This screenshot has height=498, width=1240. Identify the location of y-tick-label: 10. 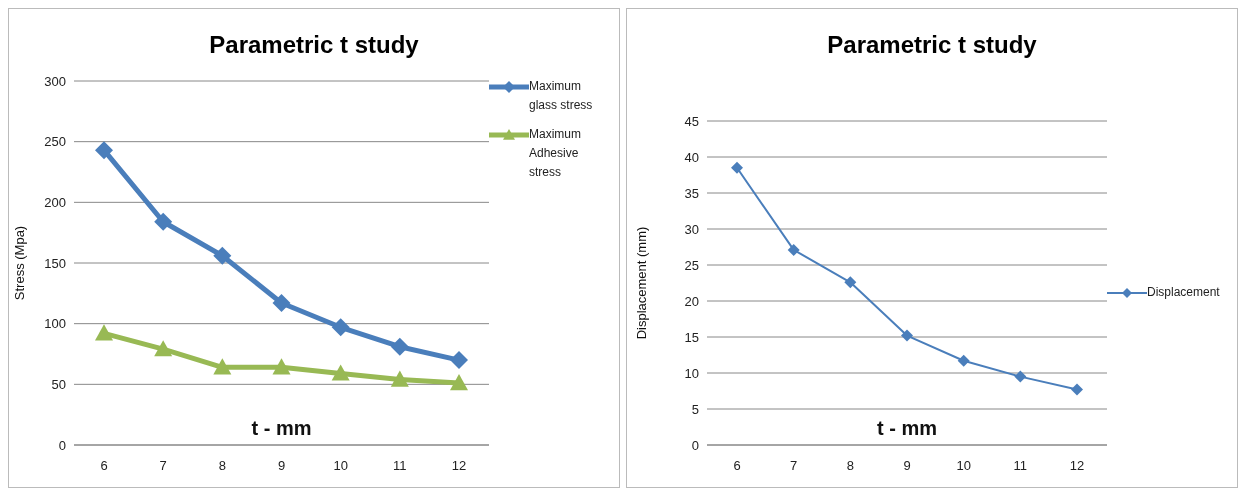
(691, 373).